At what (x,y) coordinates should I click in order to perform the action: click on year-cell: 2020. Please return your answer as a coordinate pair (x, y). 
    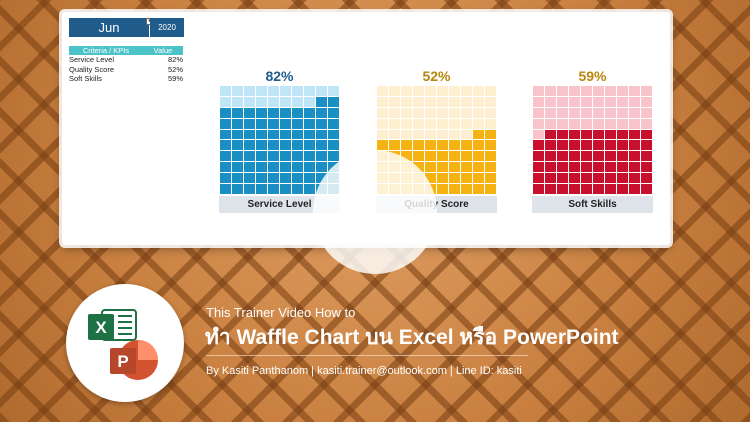
    Looking at the image, I should click on (167, 27).